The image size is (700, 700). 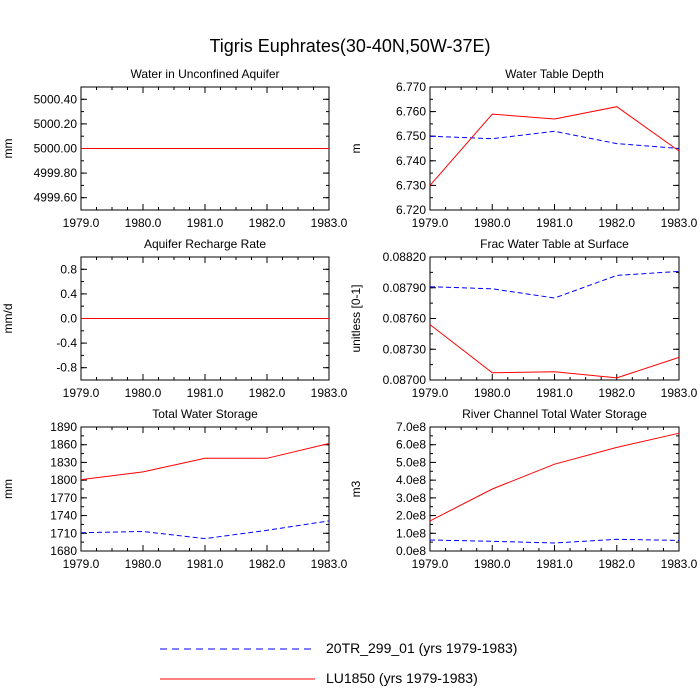 I want to click on y-tick-label: 6.760, so click(x=411, y=112).